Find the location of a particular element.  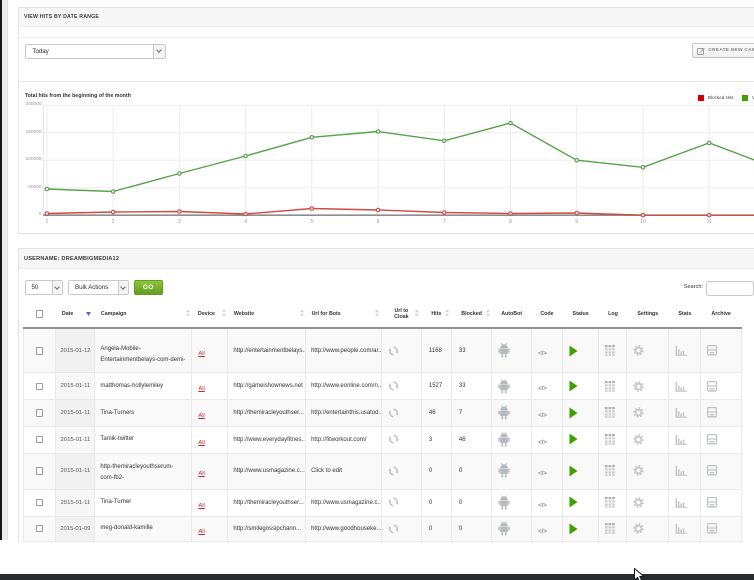

svg-text: 3 is located at coordinates (179, 222).